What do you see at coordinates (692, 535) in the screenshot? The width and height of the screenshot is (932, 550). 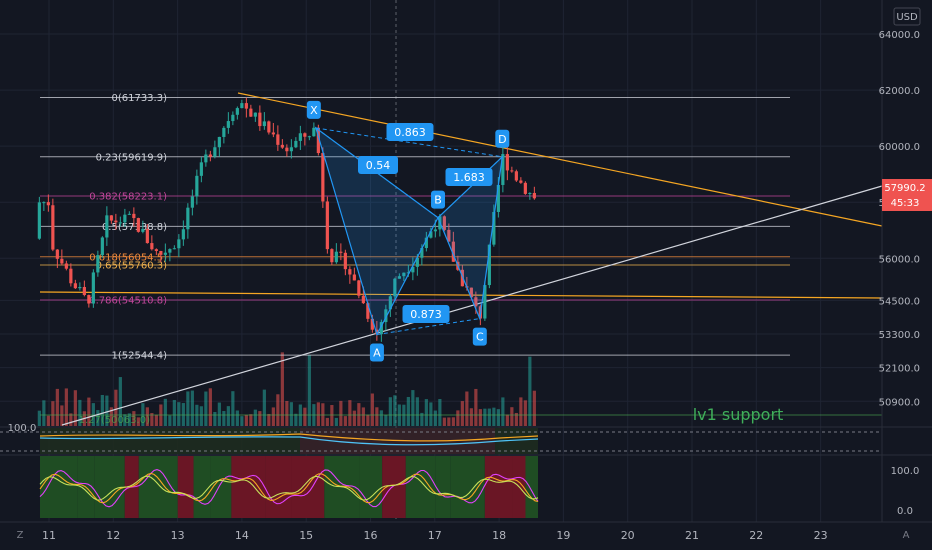 I see `time-tick-label: 21` at bounding box center [692, 535].